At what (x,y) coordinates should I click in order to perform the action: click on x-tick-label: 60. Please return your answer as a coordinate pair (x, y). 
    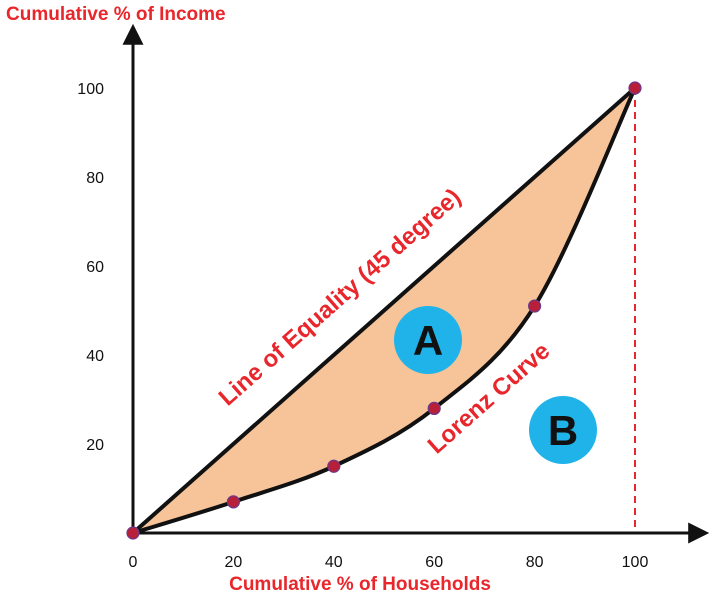
    Looking at the image, I should click on (434, 562).